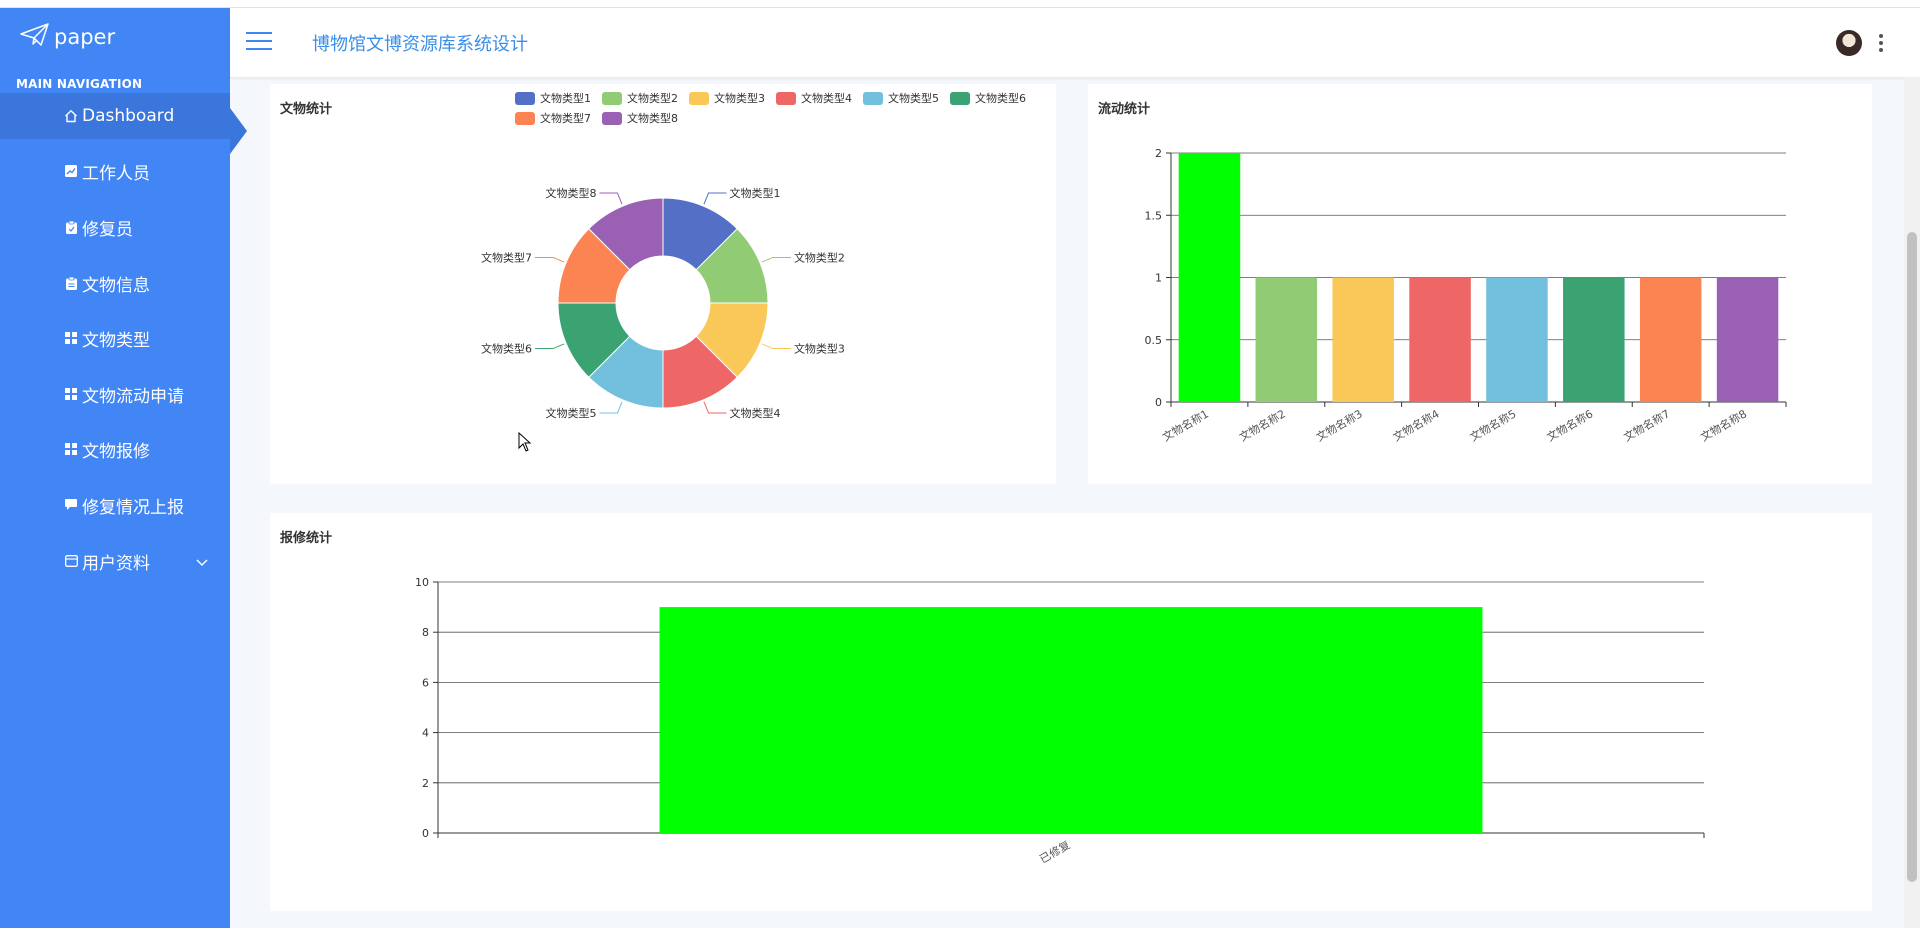 This screenshot has height=928, width=1920. Describe the element at coordinates (71, 171) in the screenshot. I see `chart-icon` at that location.